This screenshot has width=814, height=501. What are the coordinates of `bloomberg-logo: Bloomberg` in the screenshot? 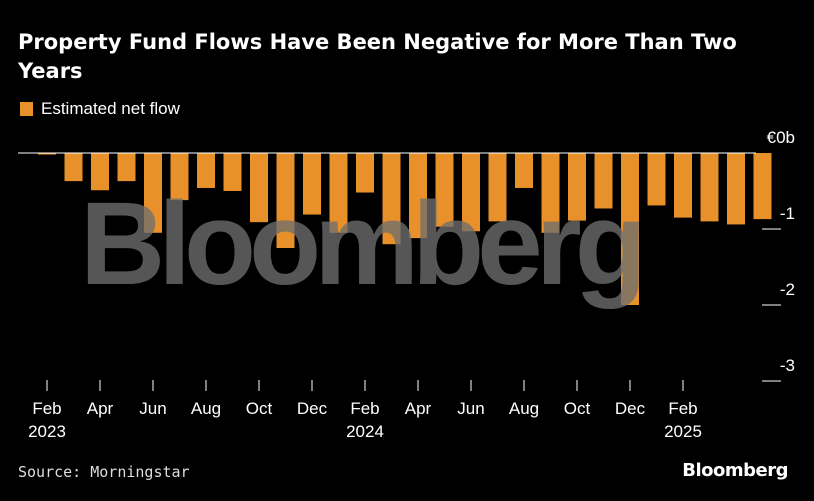 It's located at (735, 470).